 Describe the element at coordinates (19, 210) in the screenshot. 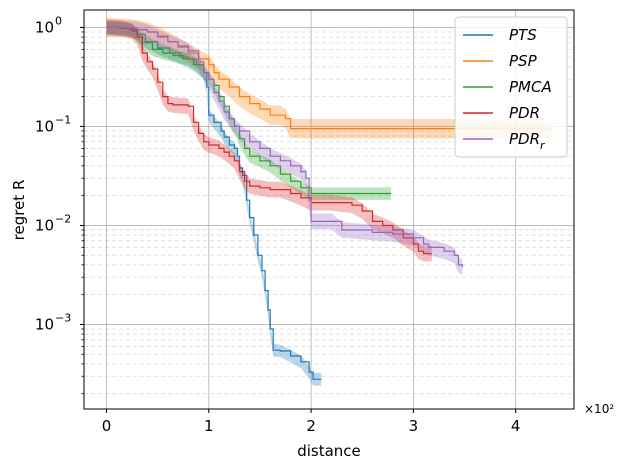

I see `y-axis-label: regret R` at that location.